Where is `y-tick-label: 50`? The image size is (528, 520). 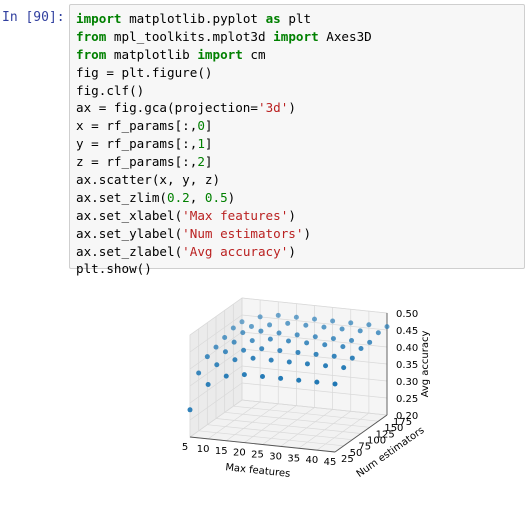 y-tick-label: 50 is located at coordinates (356, 453).